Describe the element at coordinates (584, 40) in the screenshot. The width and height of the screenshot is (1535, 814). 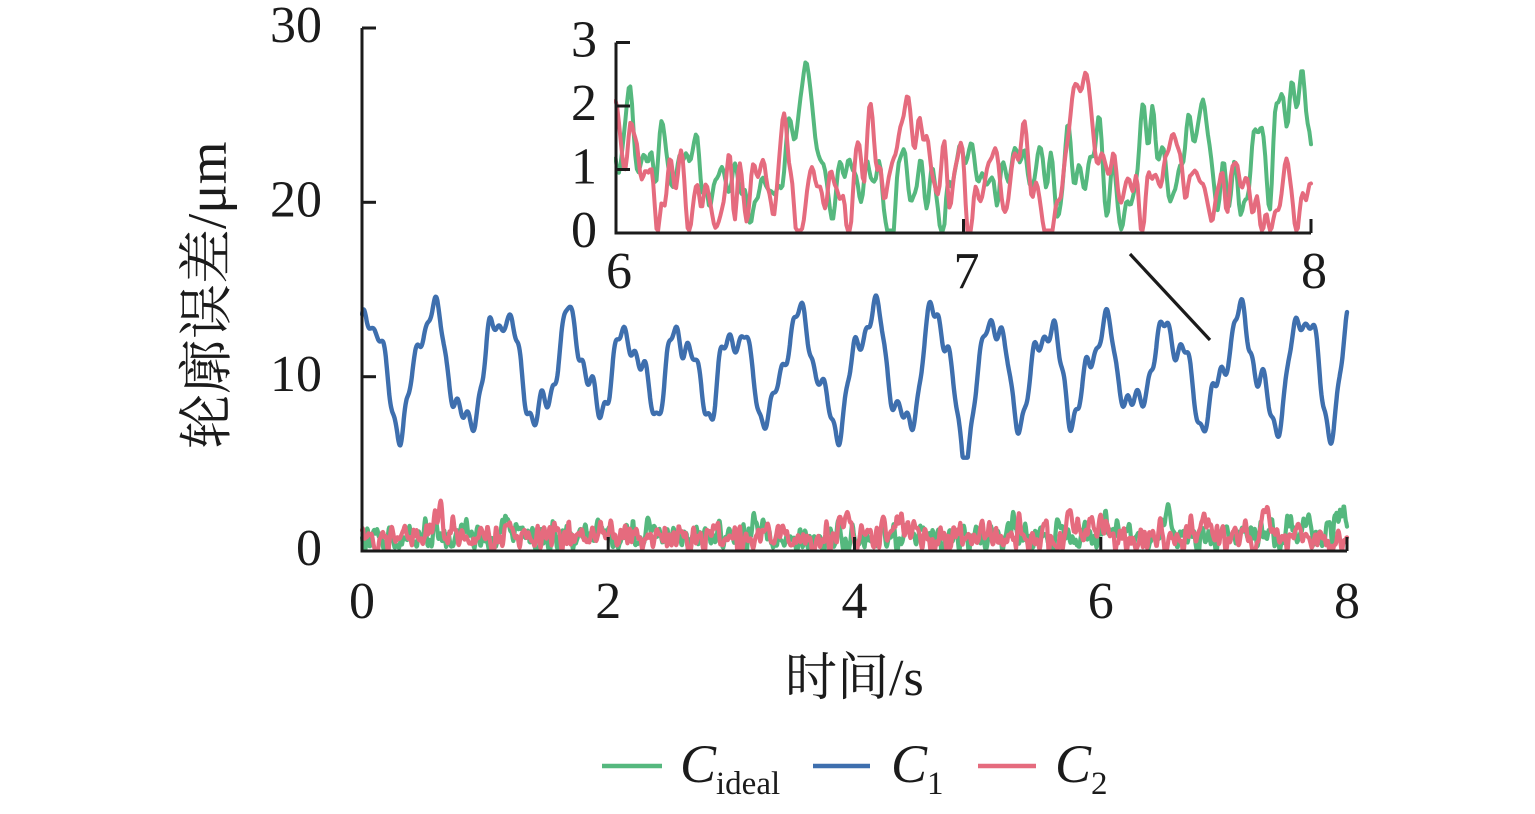
I see `svg-text: 3` at that location.